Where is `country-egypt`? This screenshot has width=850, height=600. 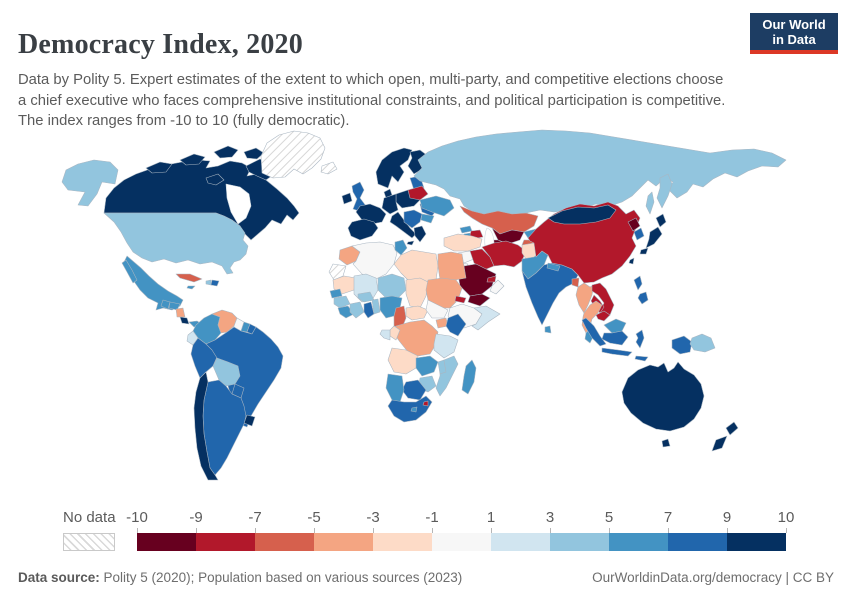
country-egypt is located at coordinates (452, 266).